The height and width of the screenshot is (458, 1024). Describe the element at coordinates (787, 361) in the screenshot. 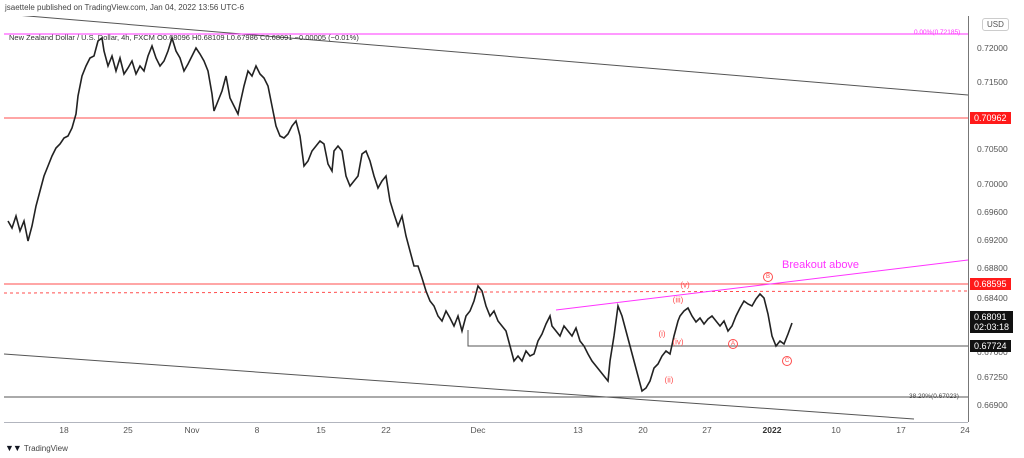

I see `wave-c-label: C` at that location.